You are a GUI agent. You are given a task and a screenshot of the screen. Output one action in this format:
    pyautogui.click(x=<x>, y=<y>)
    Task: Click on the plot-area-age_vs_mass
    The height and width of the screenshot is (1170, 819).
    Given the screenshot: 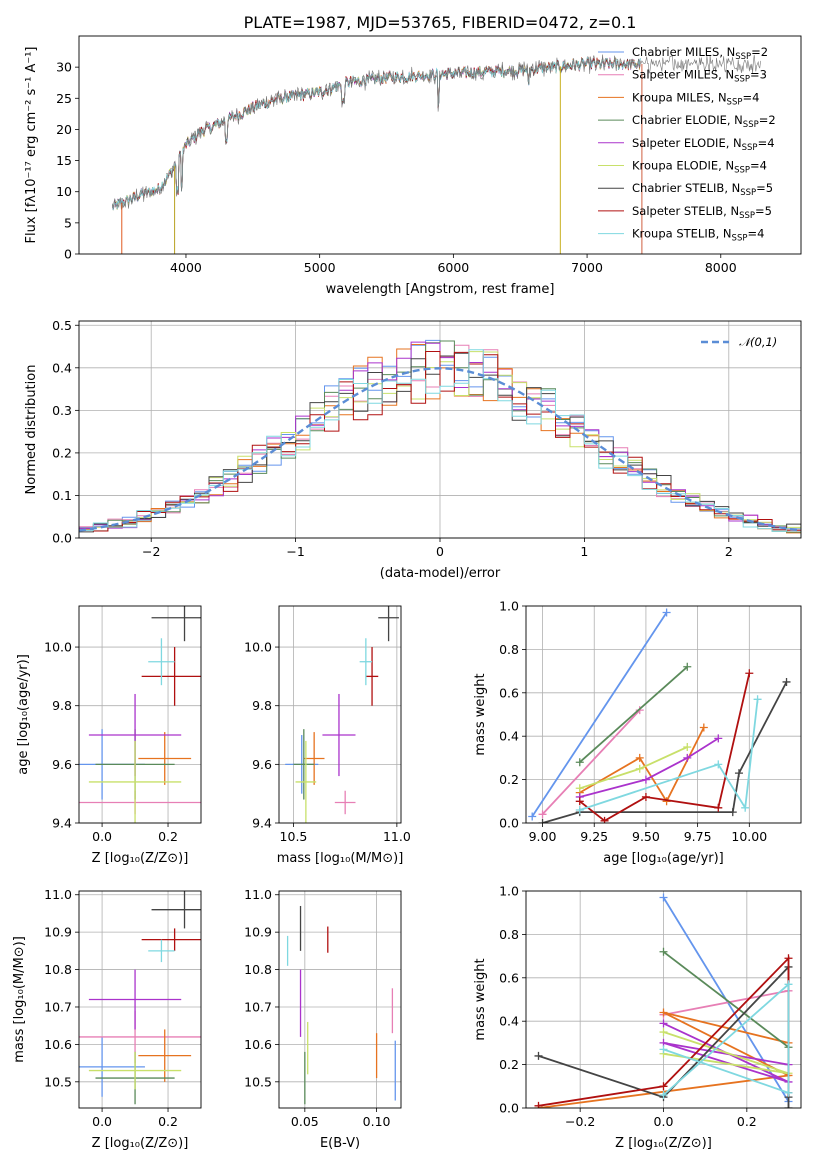 What is the action you would take?
    pyautogui.click(x=342, y=714)
    